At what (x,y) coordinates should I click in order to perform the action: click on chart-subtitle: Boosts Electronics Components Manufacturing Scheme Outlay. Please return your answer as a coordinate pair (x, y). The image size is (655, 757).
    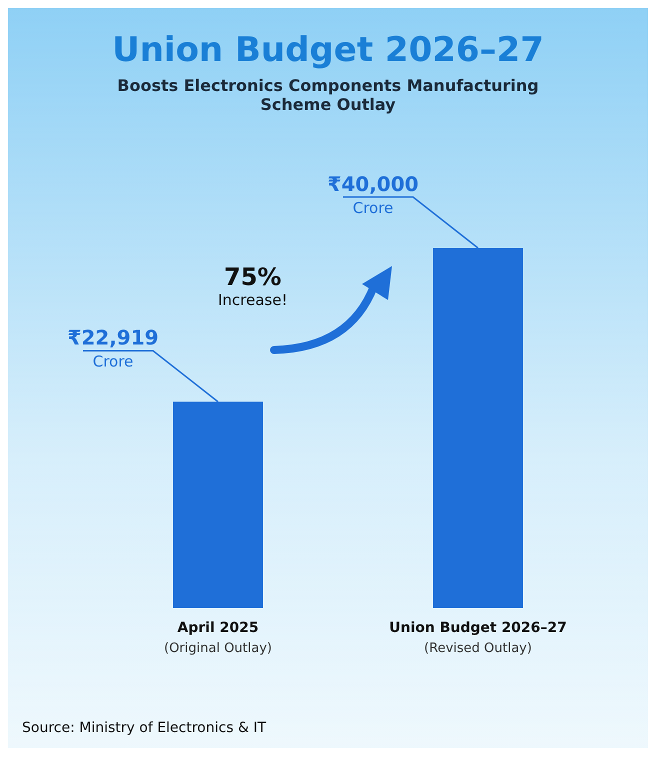
    Looking at the image, I should click on (328, 95).